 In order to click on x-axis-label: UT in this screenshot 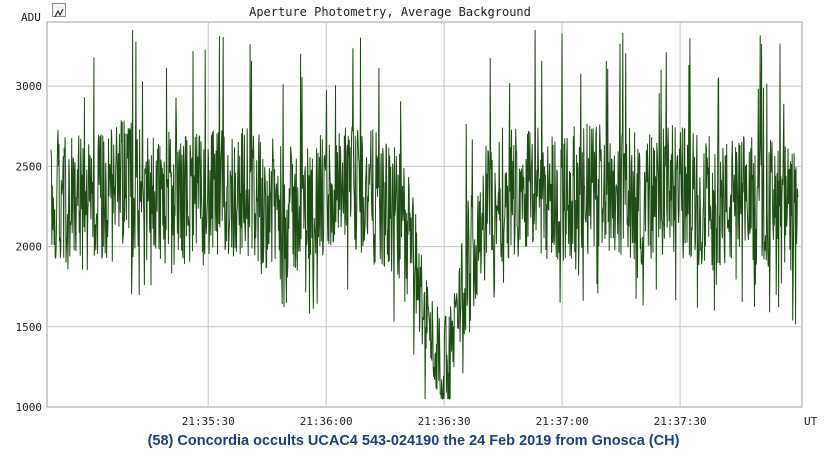, I will do `click(811, 421)`.